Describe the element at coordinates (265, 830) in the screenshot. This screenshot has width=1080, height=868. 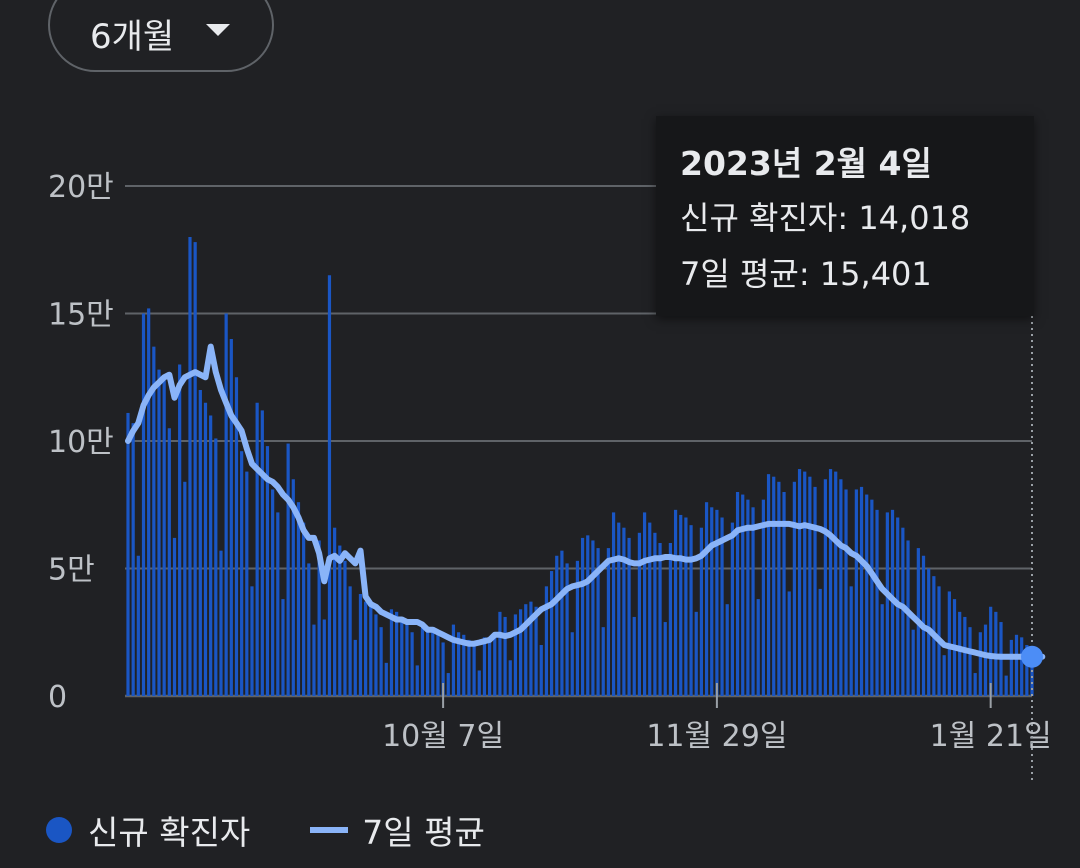
I see `legend: 신규 확진자 7일 평균` at that location.